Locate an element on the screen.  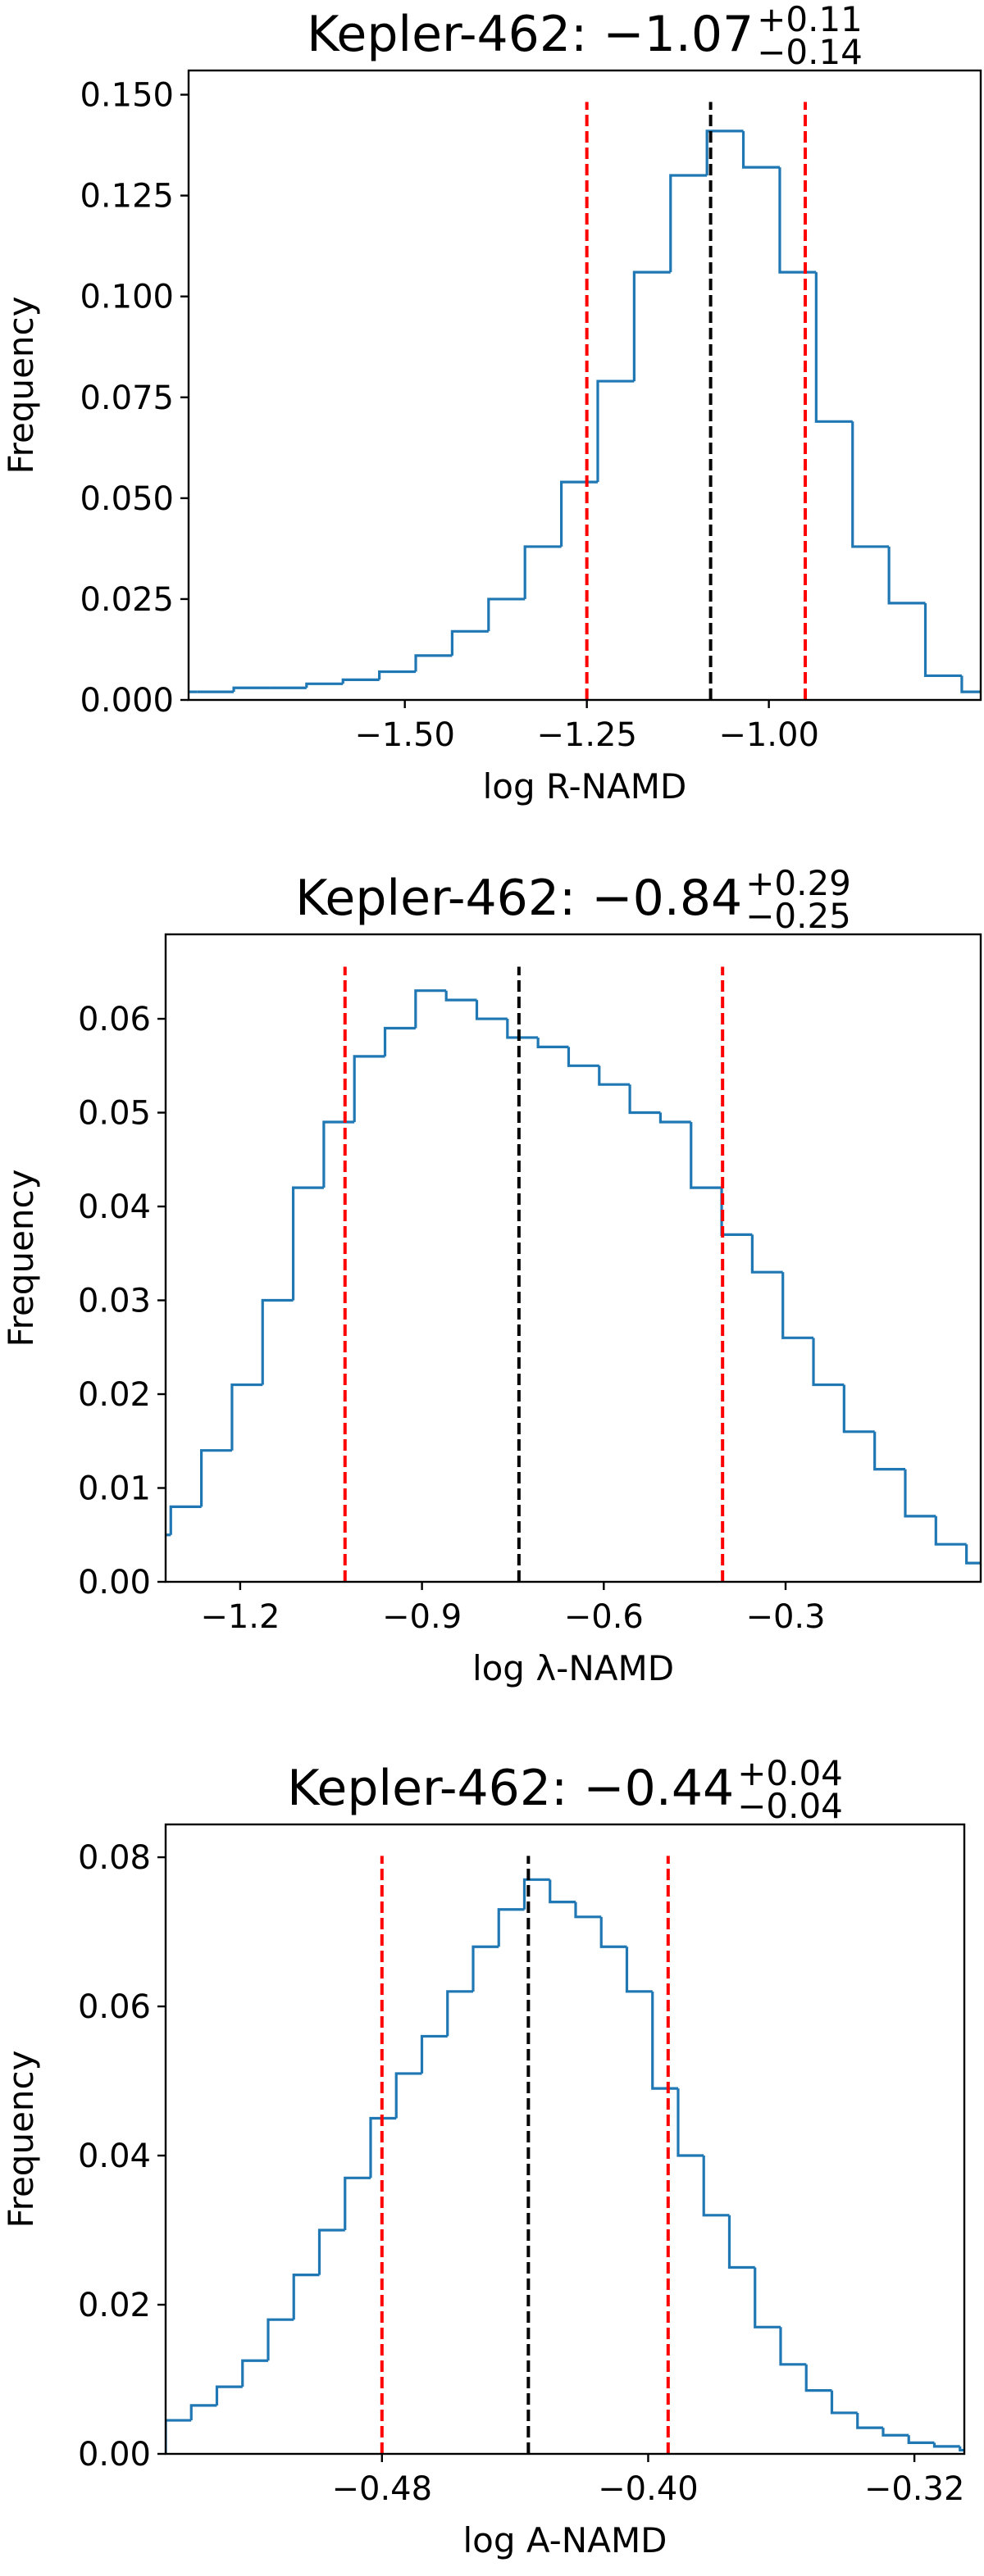
x-tick-label: −0.48 is located at coordinates (382, 2489).